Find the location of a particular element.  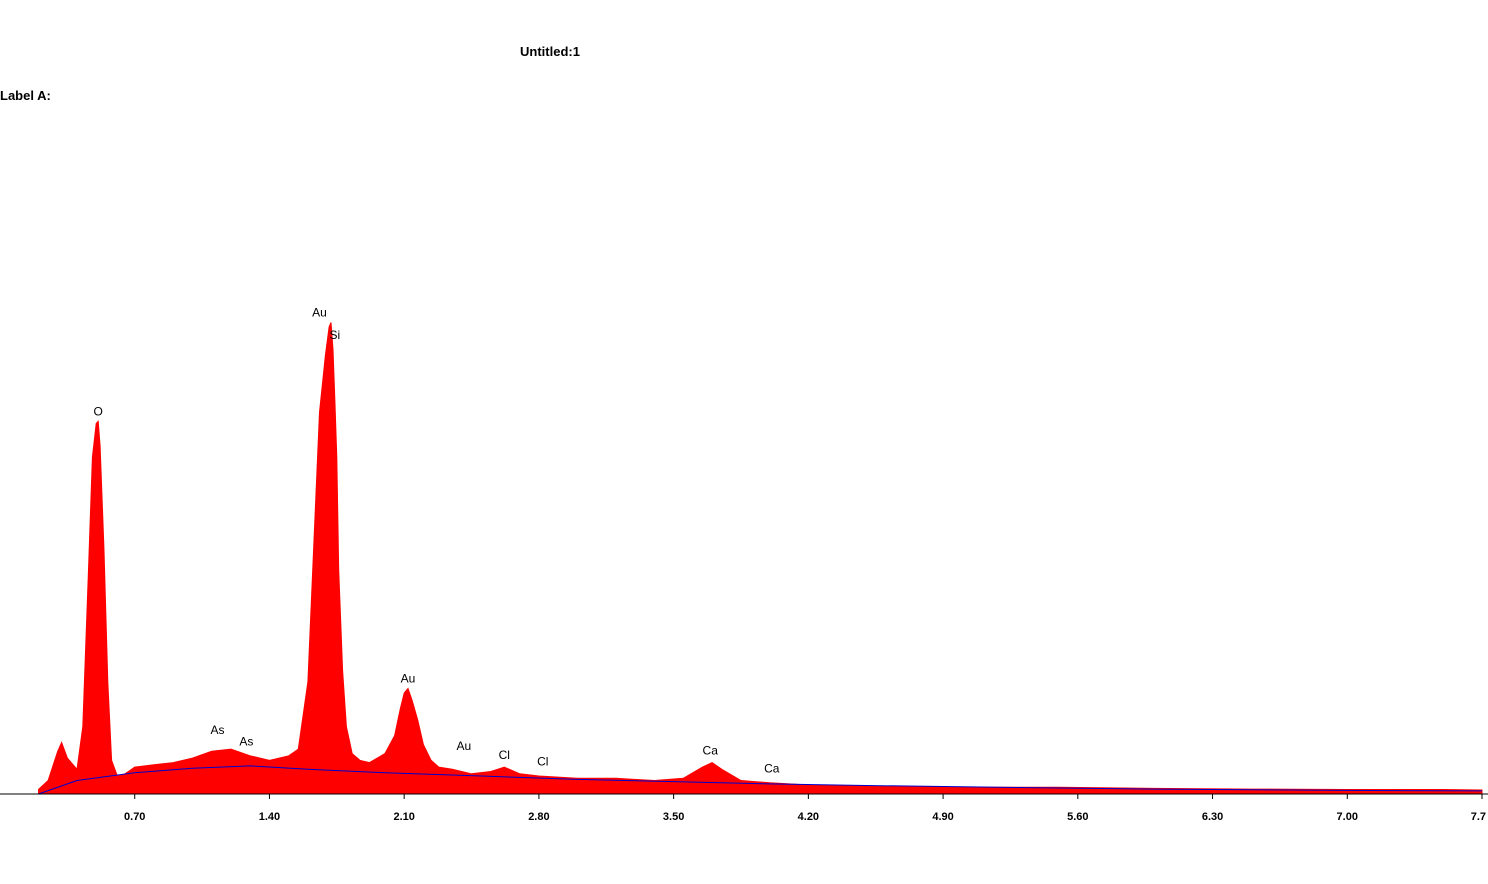

peak-label-o: O is located at coordinates (97, 411).